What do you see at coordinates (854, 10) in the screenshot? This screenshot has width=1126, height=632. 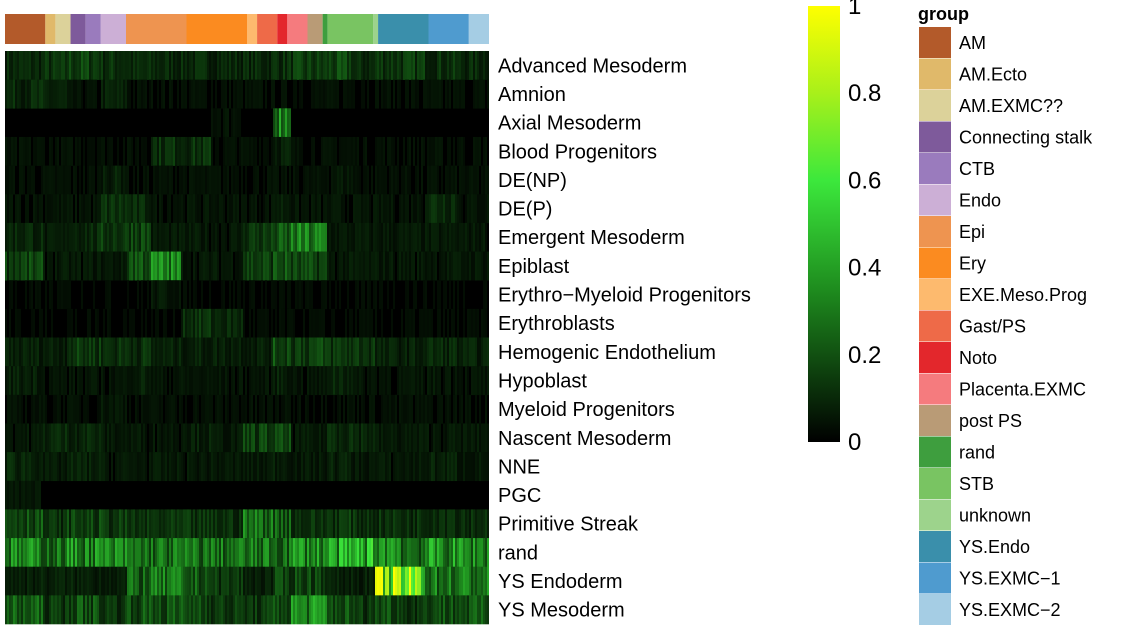 I see `color-scale-tick-label: 1` at bounding box center [854, 10].